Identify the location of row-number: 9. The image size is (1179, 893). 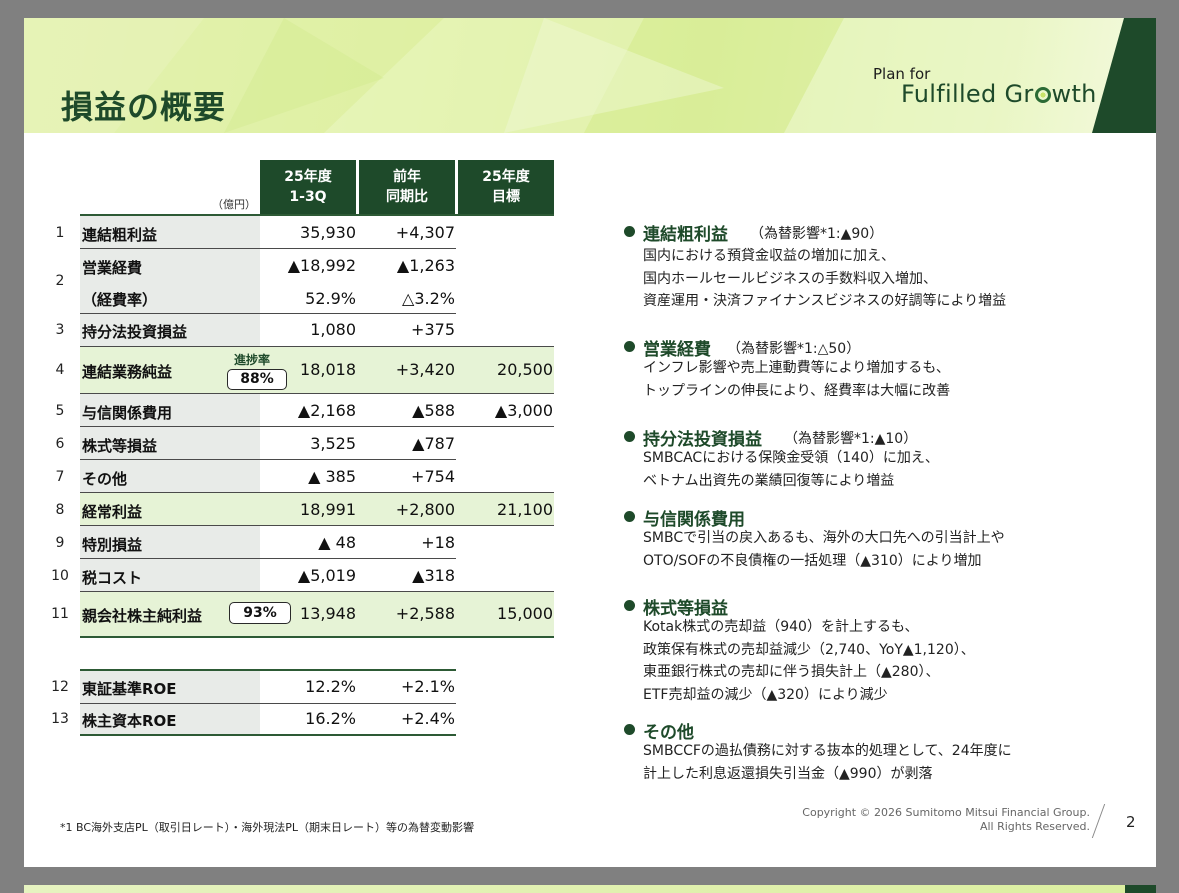
(60, 543).